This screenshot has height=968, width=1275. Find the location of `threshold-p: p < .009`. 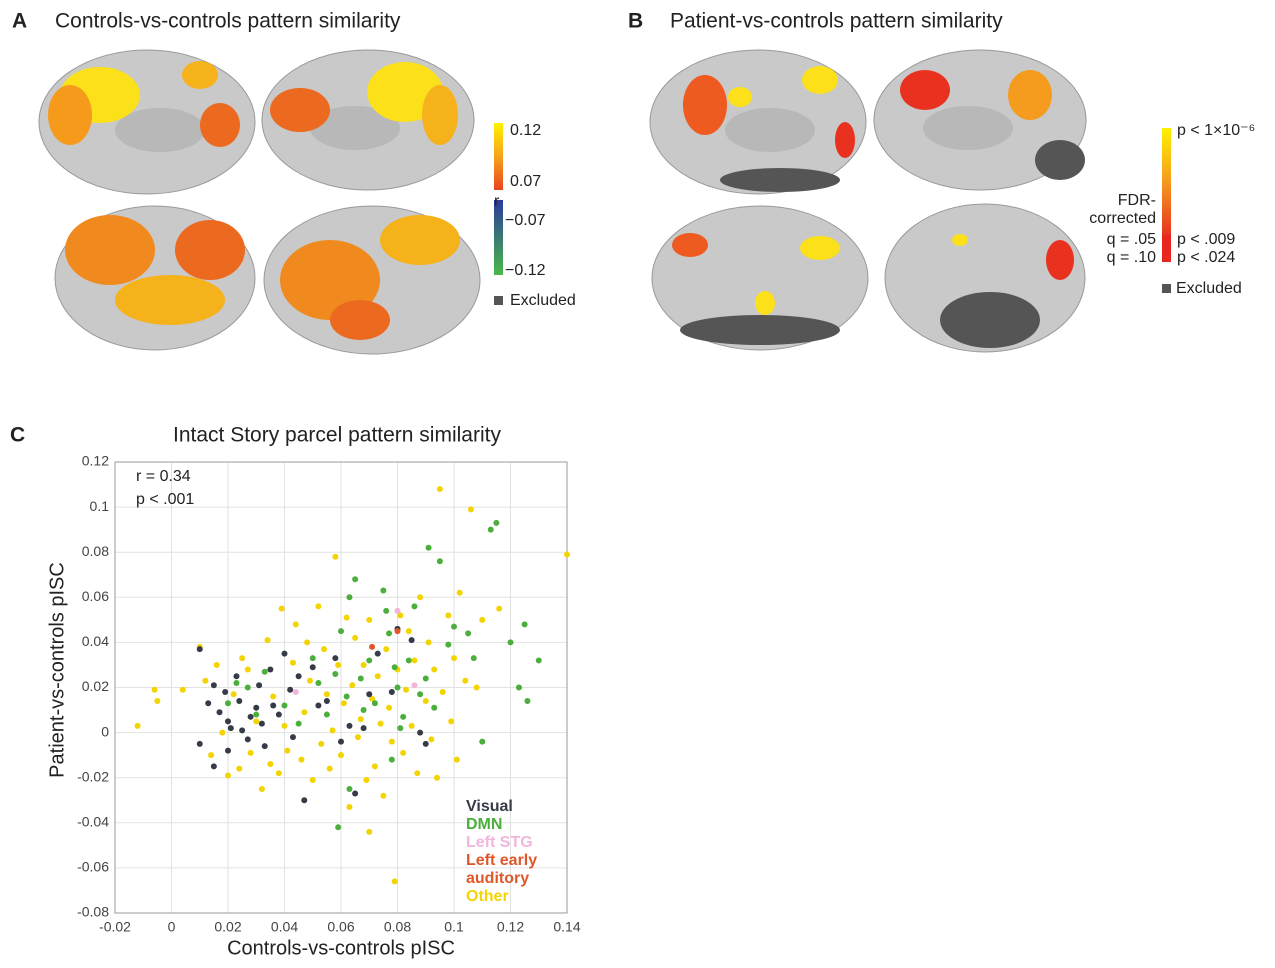

threshold-p: p < .009 is located at coordinates (1206, 239).